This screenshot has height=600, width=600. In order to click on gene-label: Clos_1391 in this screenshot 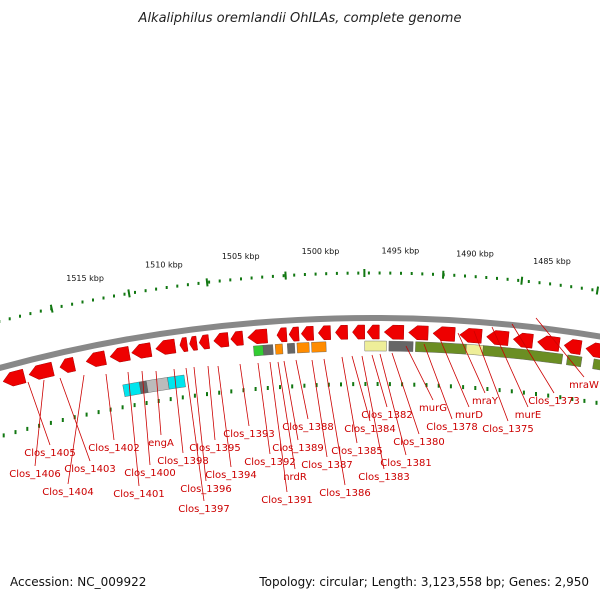, I will do `click(287, 500)`.